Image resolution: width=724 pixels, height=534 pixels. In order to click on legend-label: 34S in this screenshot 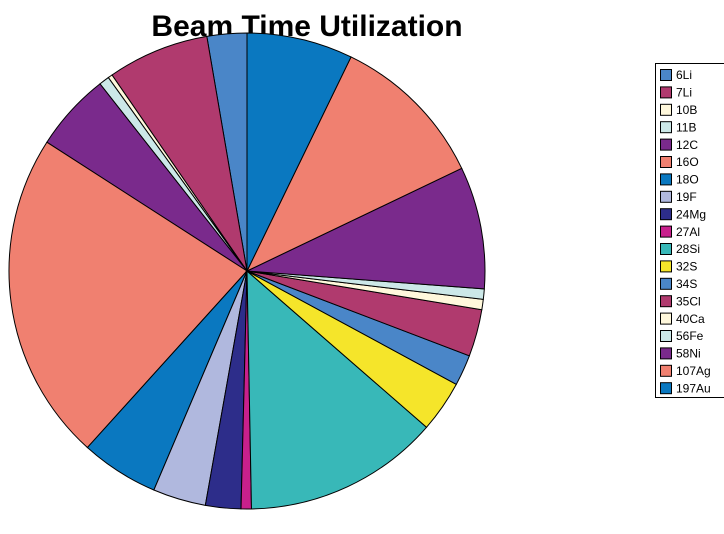, I will do `click(686, 284)`.